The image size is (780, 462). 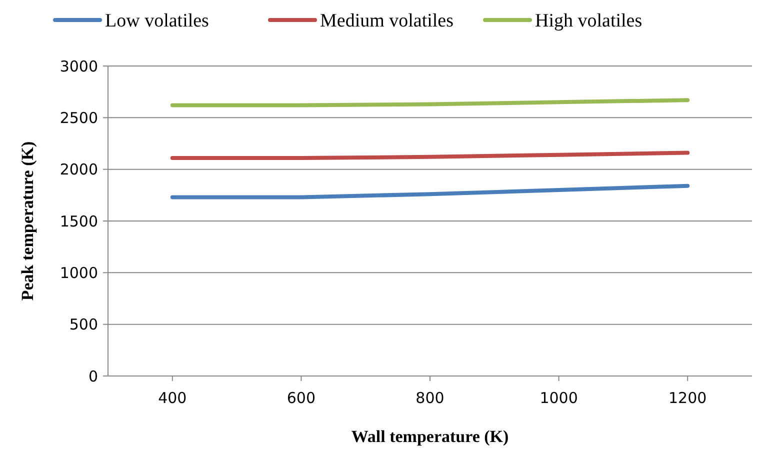 I want to click on y-tick-label: 500, so click(x=83, y=325).